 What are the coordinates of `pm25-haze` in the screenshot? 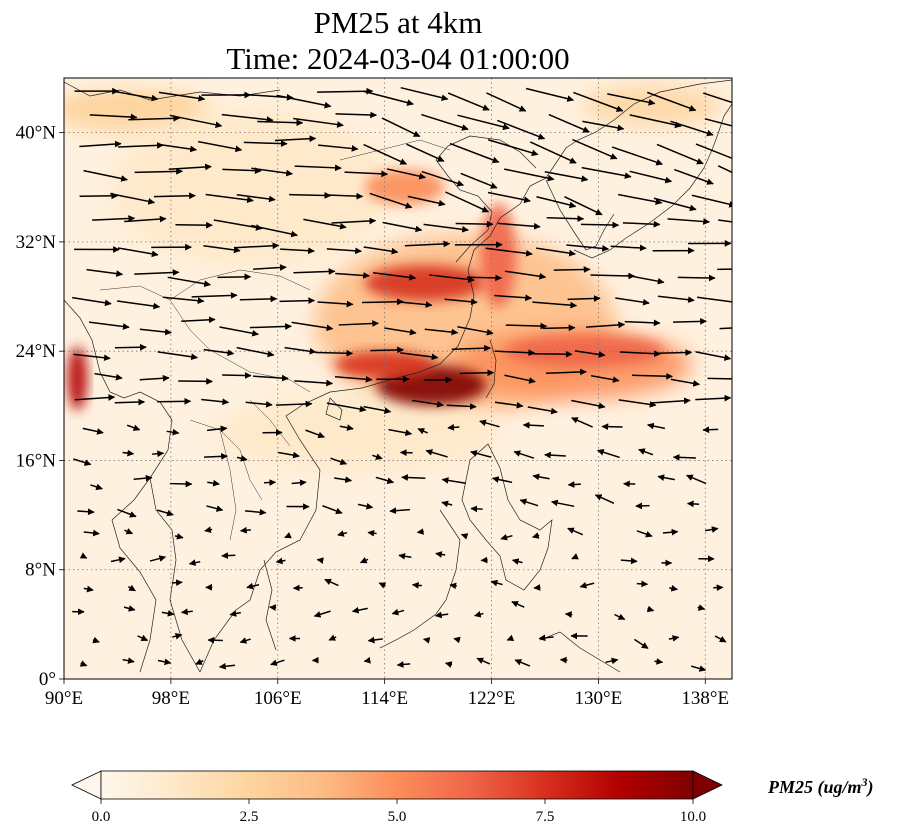 It's located at (251, 187).